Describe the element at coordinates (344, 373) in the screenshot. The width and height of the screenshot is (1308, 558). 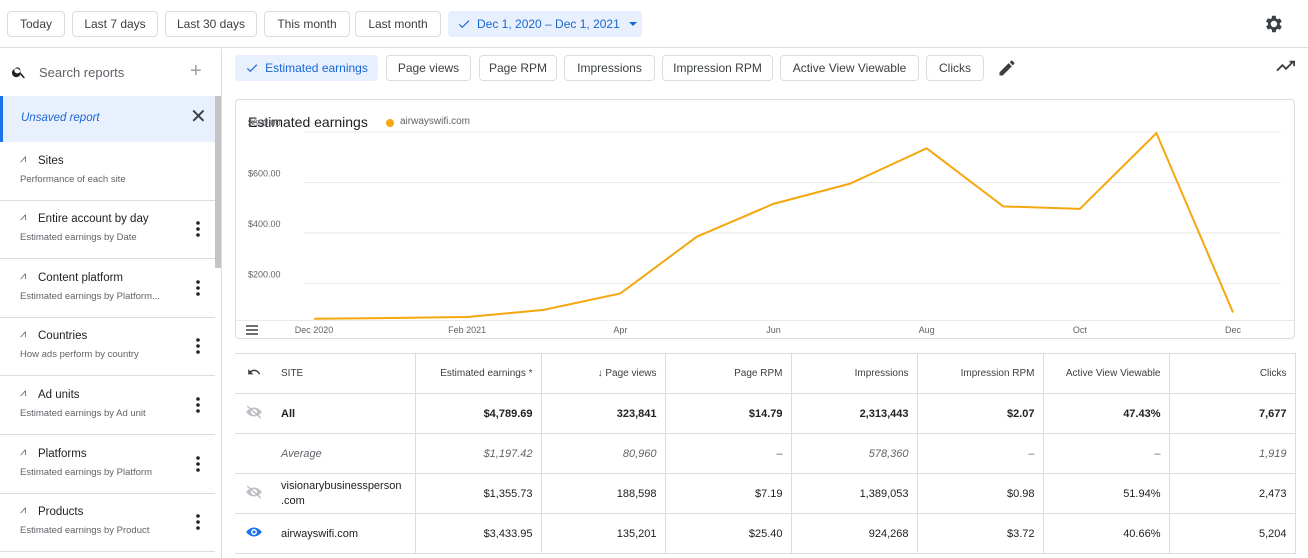
I see `header-site: SITE` at that location.